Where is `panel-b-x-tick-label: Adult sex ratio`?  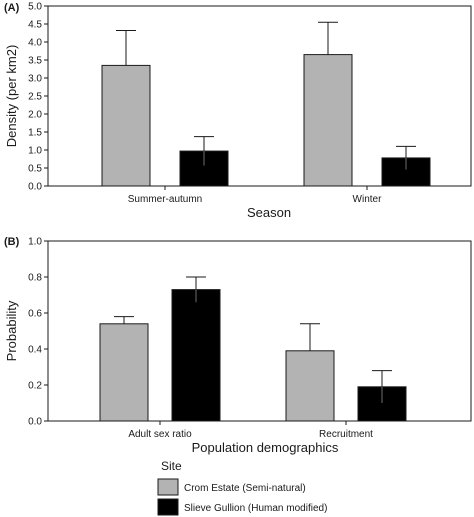
panel-b-x-tick-label: Adult sex ratio is located at coordinates (160, 434).